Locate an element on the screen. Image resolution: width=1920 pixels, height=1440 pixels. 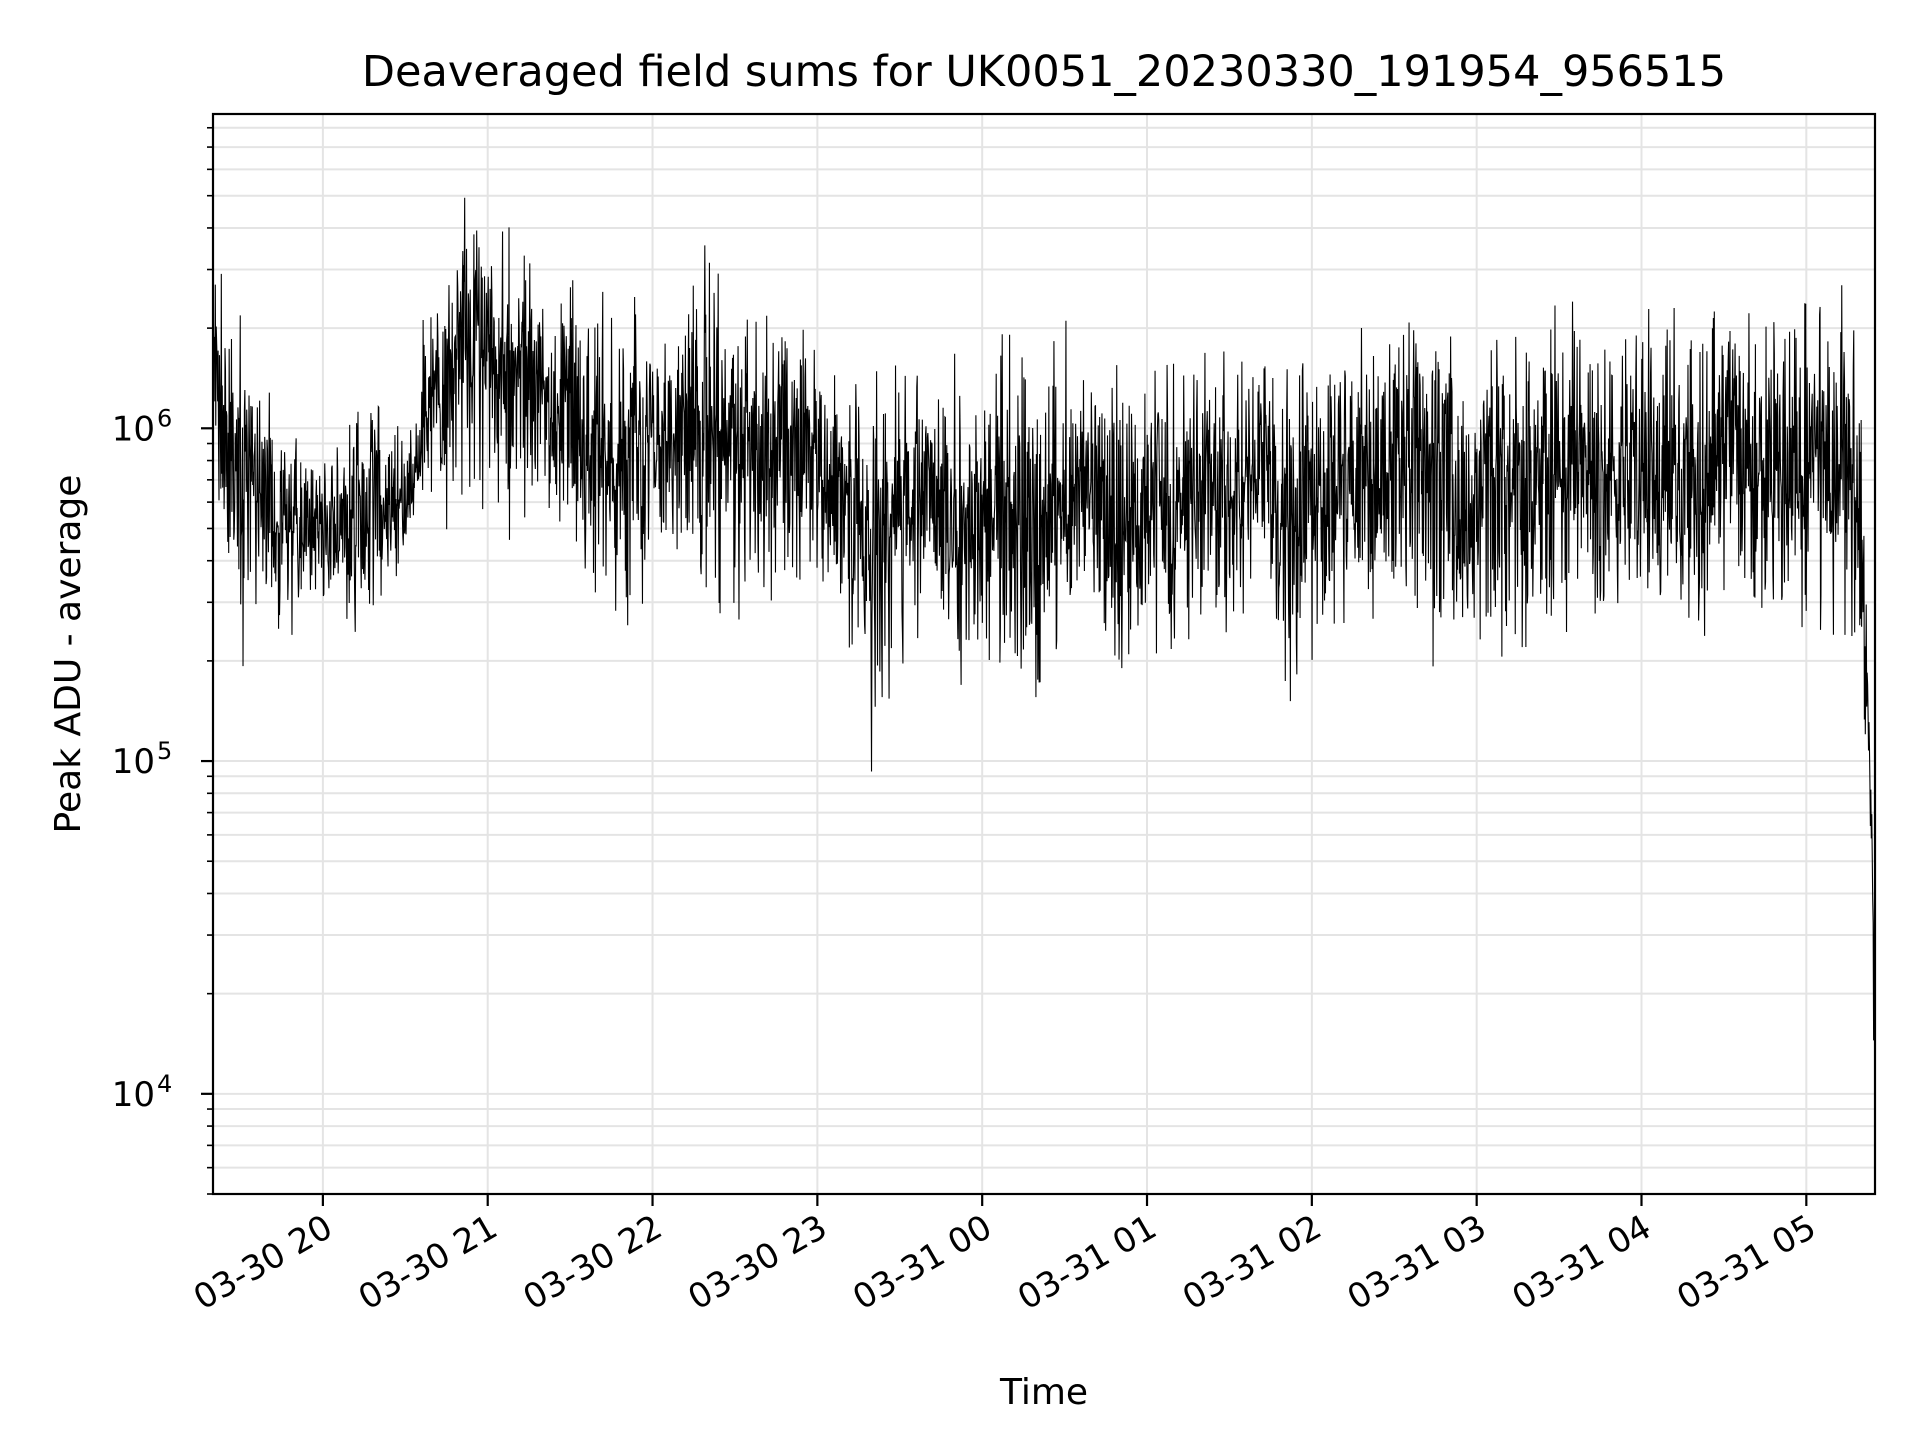
y-axis-label: Peak ADU - average is located at coordinates (68, 654).